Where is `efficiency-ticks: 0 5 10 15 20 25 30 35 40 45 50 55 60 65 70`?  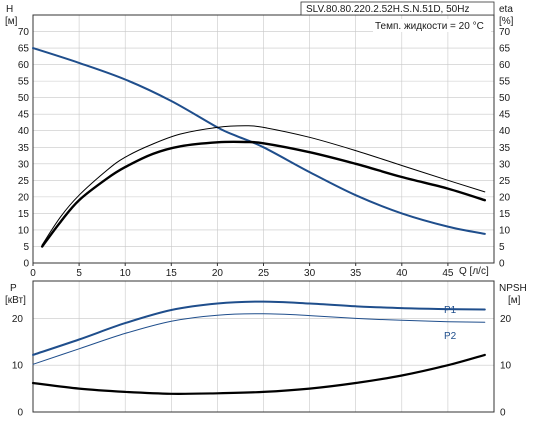 efficiency-ticks: 0 5 10 15 20 25 30 35 40 45 50 55 60 65 70 is located at coordinates (505, 148).